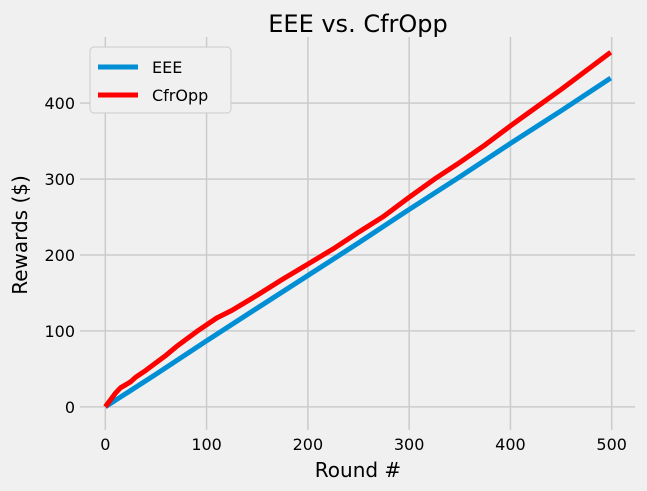 The width and height of the screenshot is (647, 491). I want to click on y-tick-label: 300, so click(59, 179).